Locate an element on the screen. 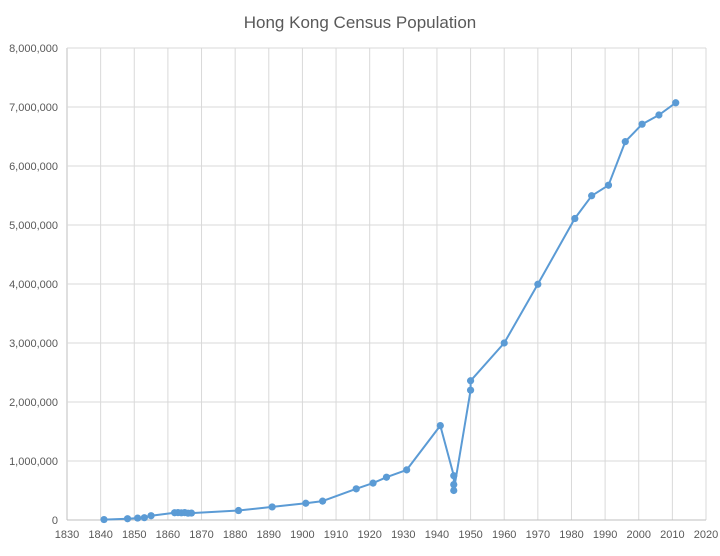 The image size is (720, 556). x-tick-label: 1880 is located at coordinates (235, 535).